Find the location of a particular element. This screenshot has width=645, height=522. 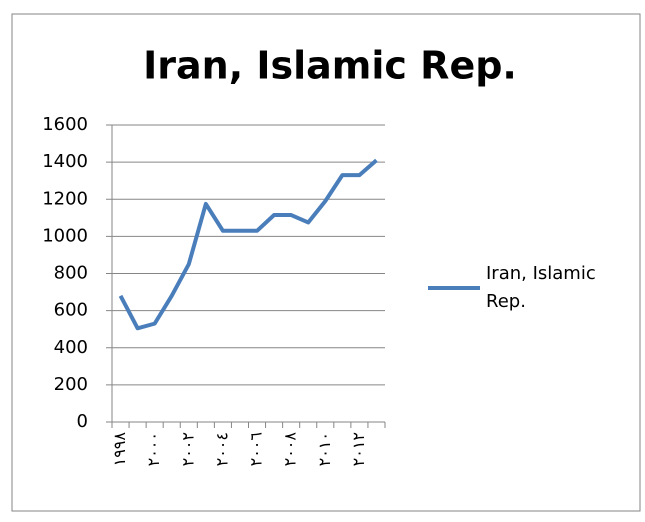

y-tick-label: 600 is located at coordinates (71, 310).